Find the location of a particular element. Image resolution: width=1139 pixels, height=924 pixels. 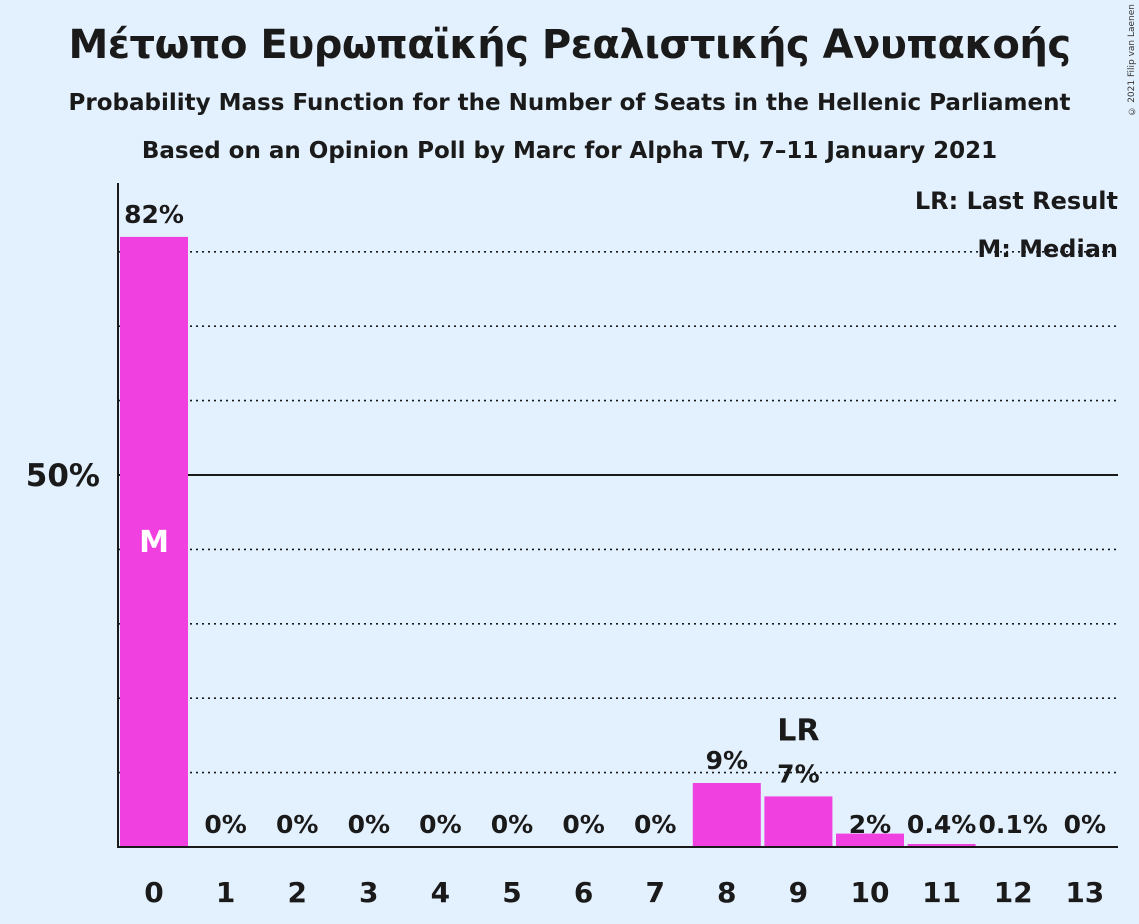

x-tick-13: 13 is located at coordinates (1084, 892).